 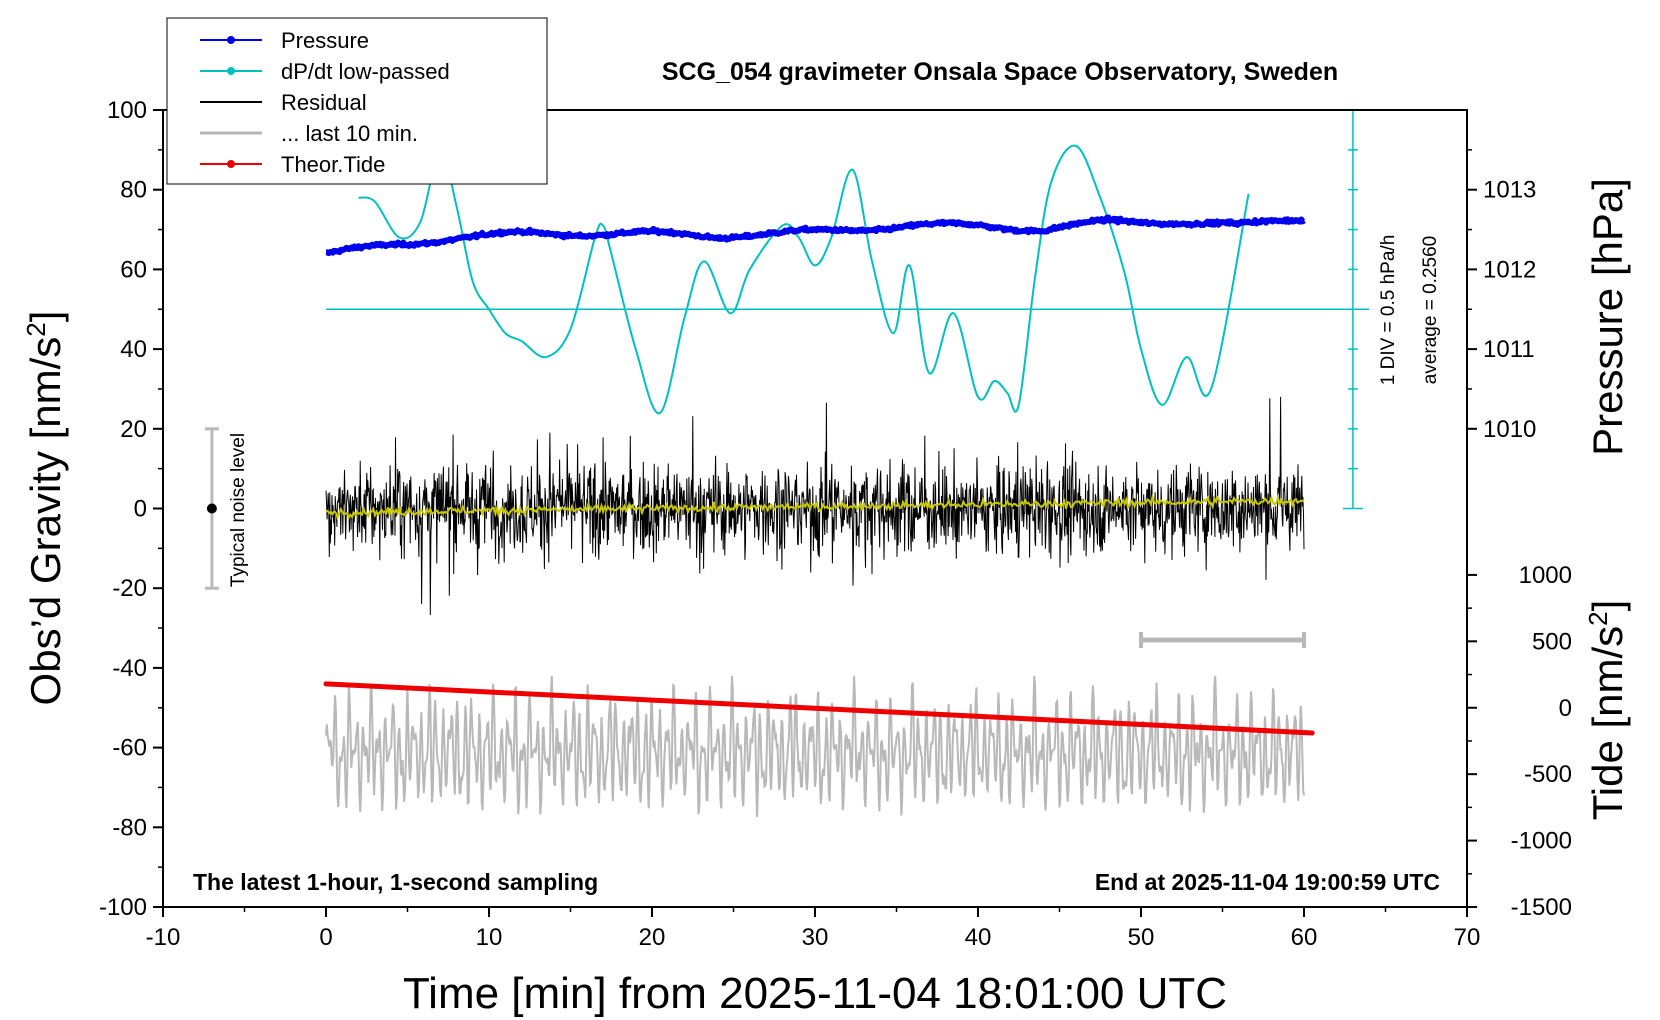 I want to click on y-axis-tide-label: Tide [nm/s2], so click(x=1607, y=710).